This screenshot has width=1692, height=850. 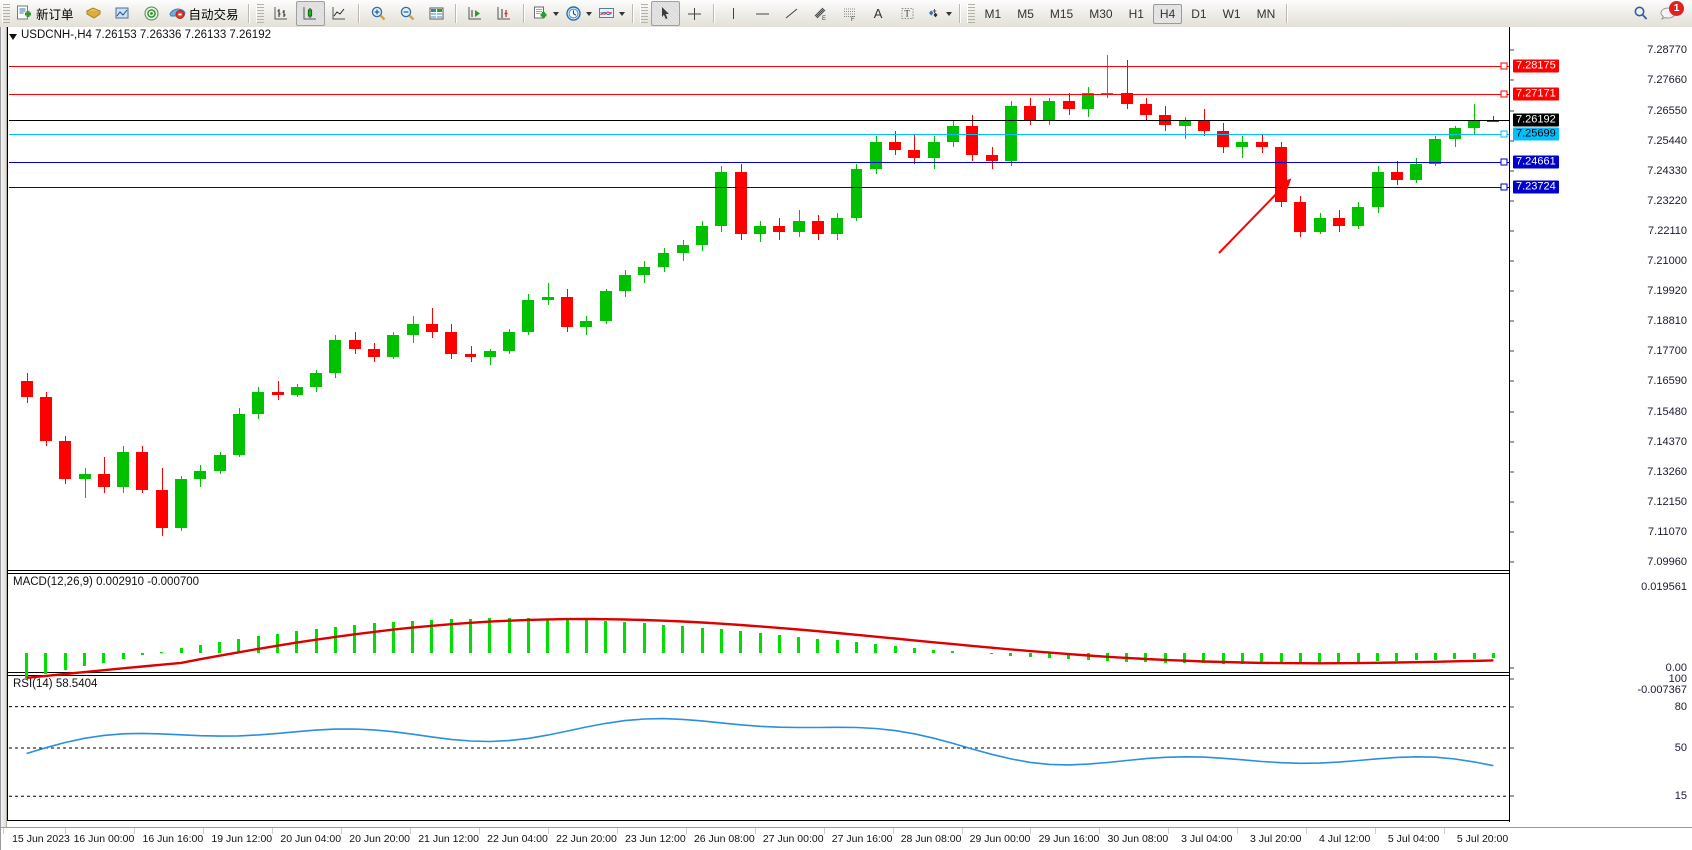 What do you see at coordinates (948, 13) in the screenshot?
I see `shapes-chevron-down-icon` at bounding box center [948, 13].